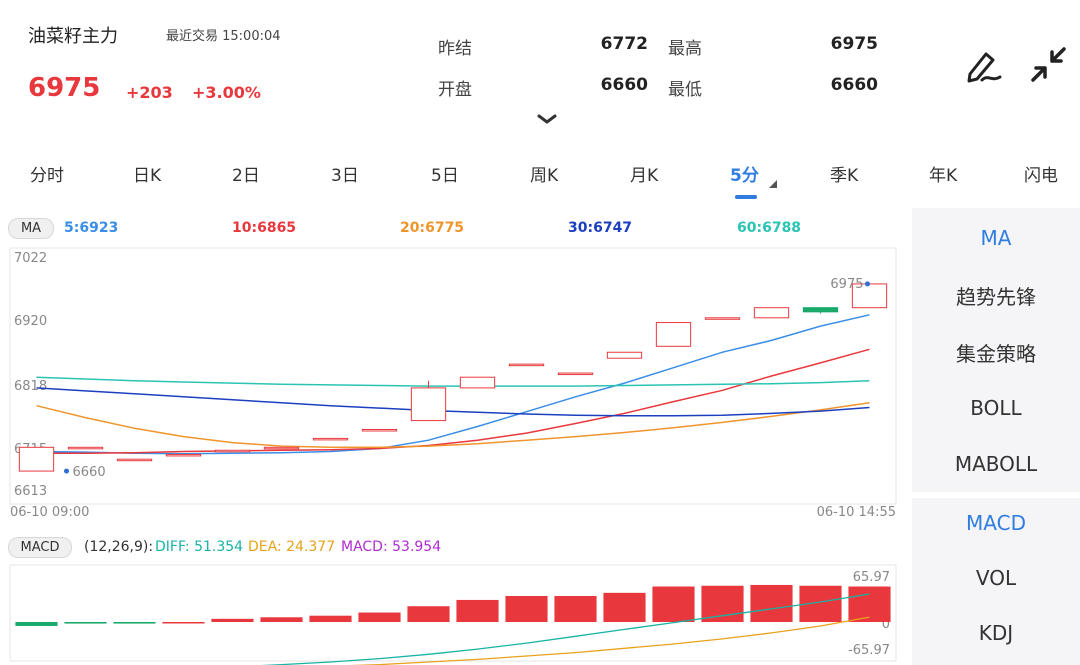  What do you see at coordinates (983, 65) in the screenshot?
I see `pen-icon` at bounding box center [983, 65].